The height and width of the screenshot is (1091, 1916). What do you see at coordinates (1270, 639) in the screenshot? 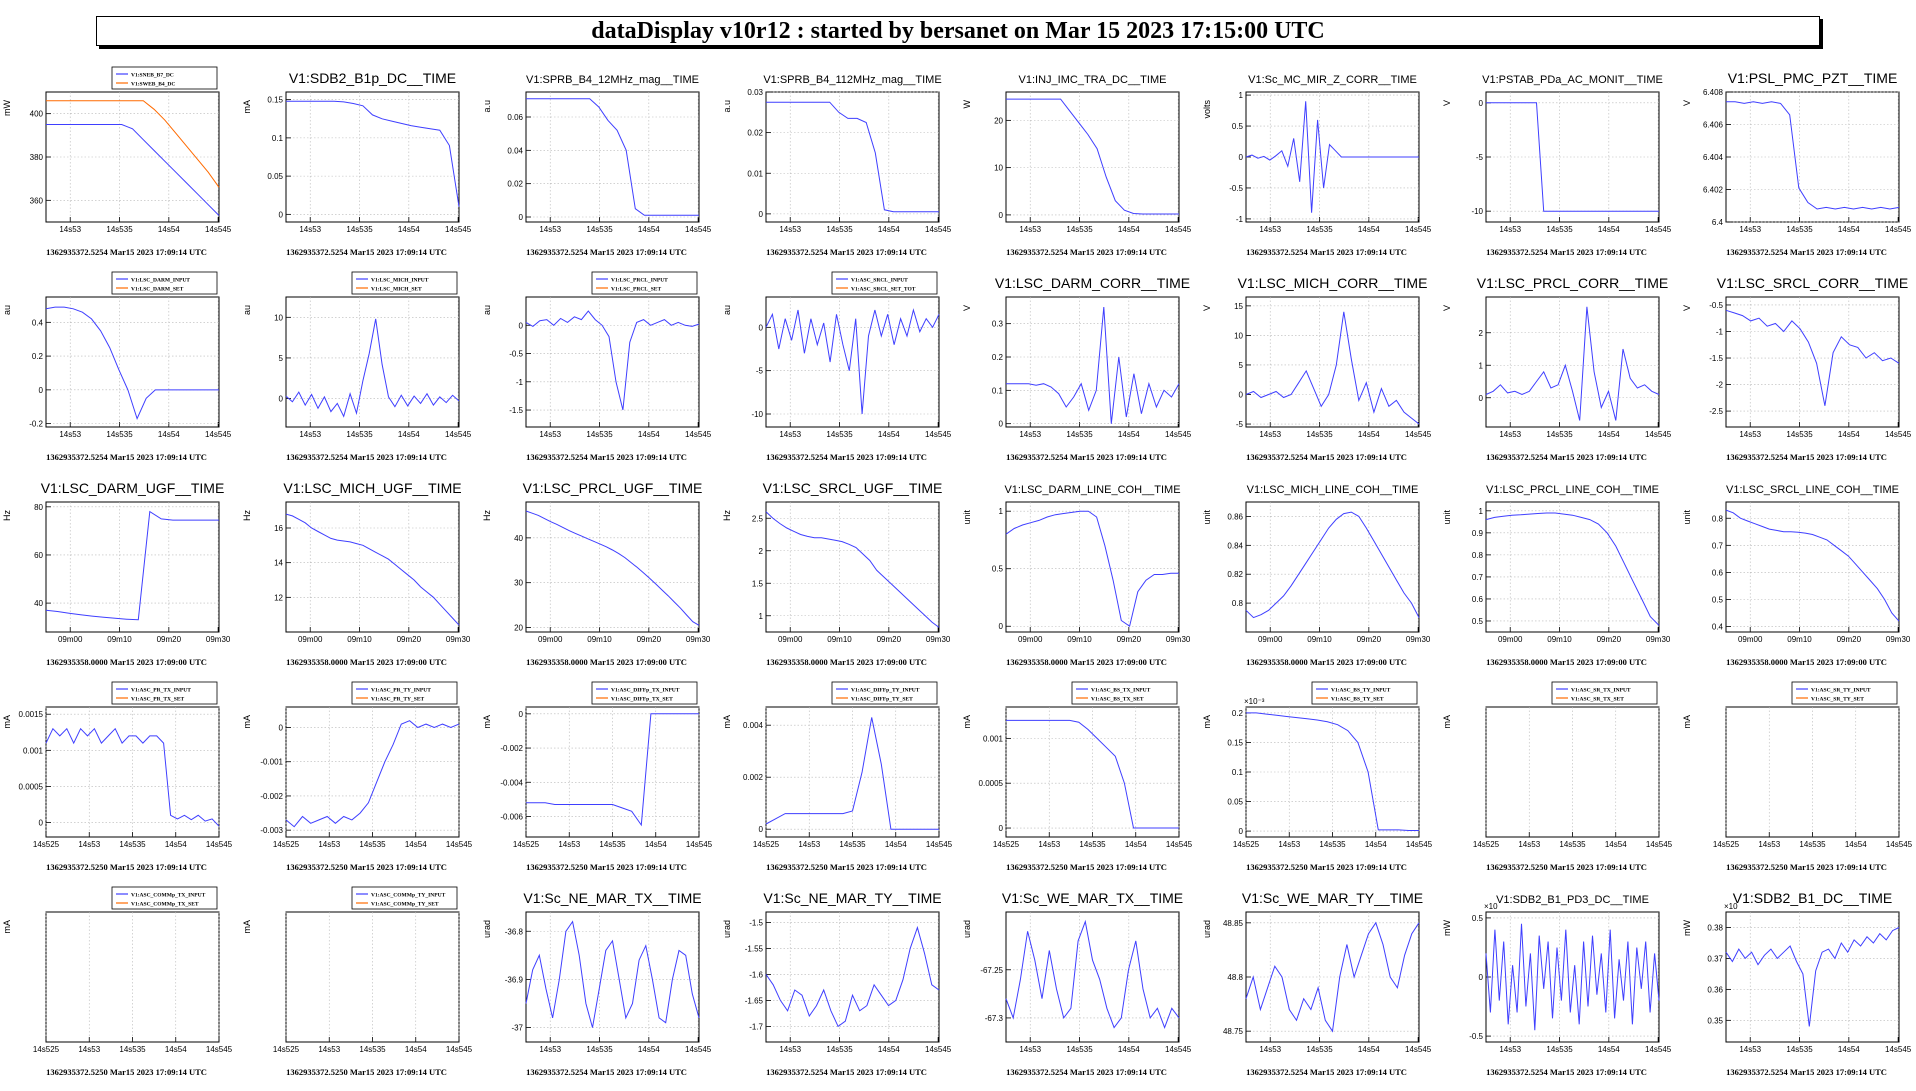
I see `x-tick-label: 09m00` at bounding box center [1270, 639].